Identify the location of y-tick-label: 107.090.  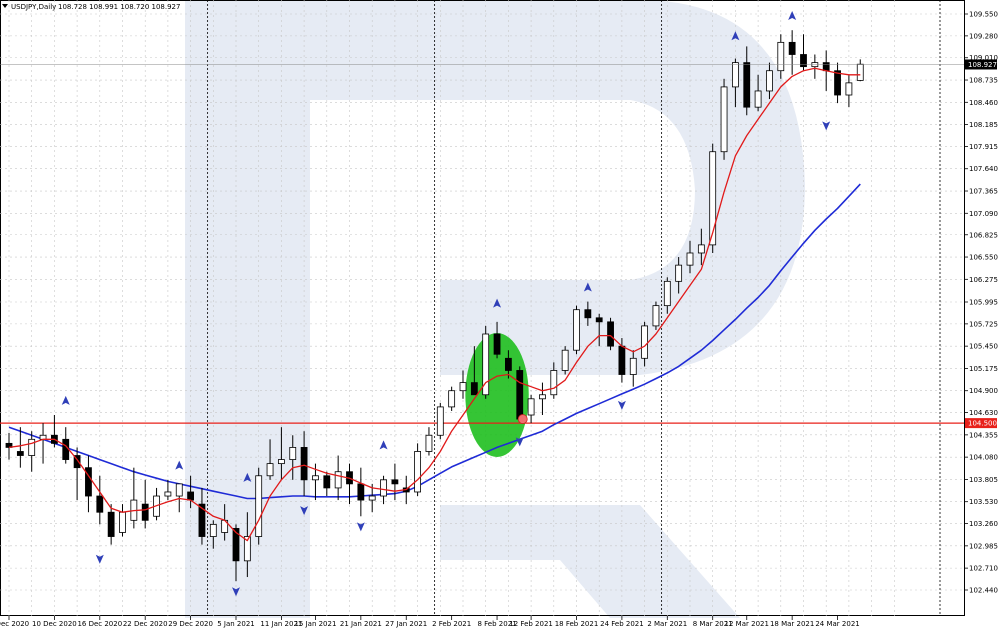
(983, 214).